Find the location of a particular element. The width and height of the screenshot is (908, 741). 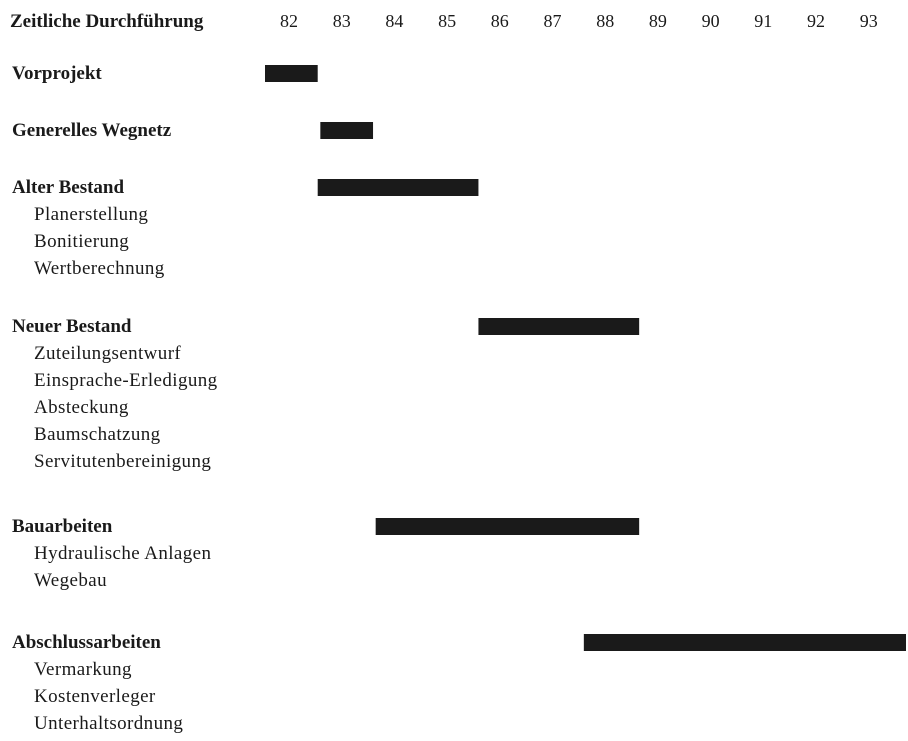

task-label: Planerstellung is located at coordinates (91, 214).